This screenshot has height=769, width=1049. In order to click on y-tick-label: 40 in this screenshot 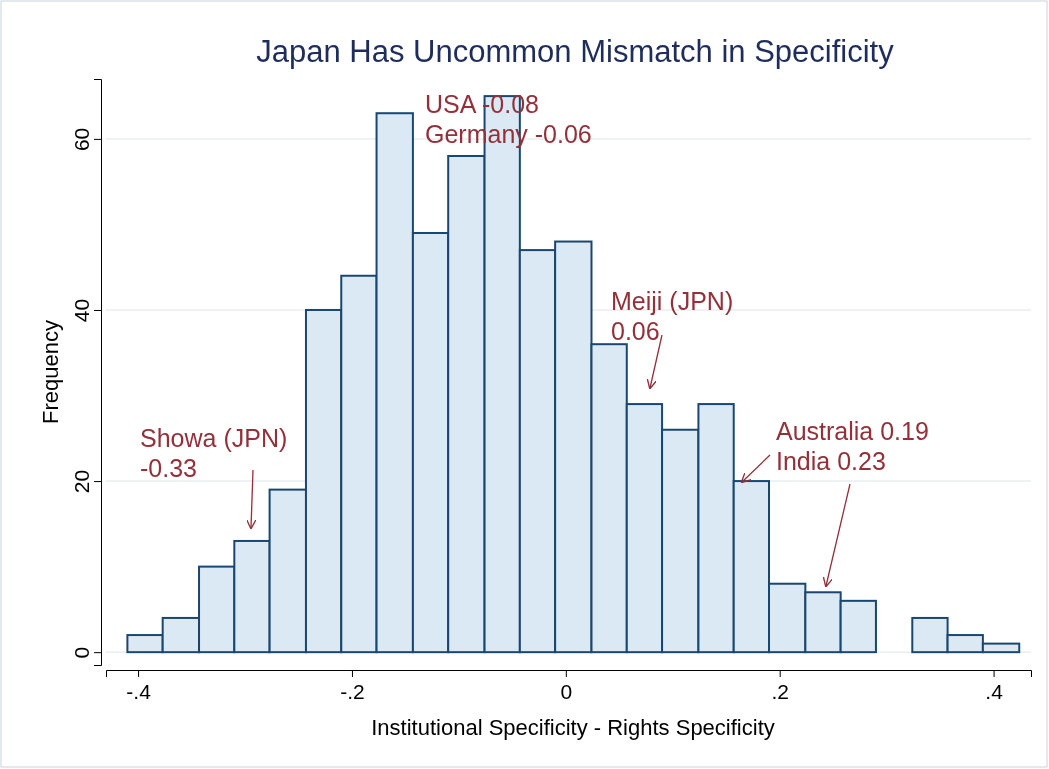, I will do `click(81, 310)`.